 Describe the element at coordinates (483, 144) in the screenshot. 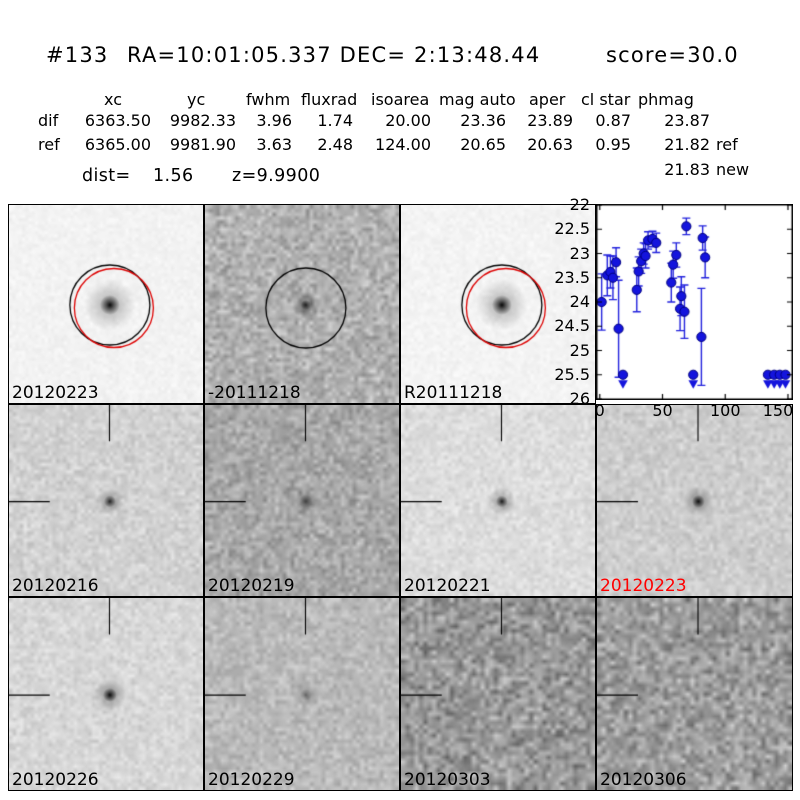

I see `table-cell: 20.65` at that location.